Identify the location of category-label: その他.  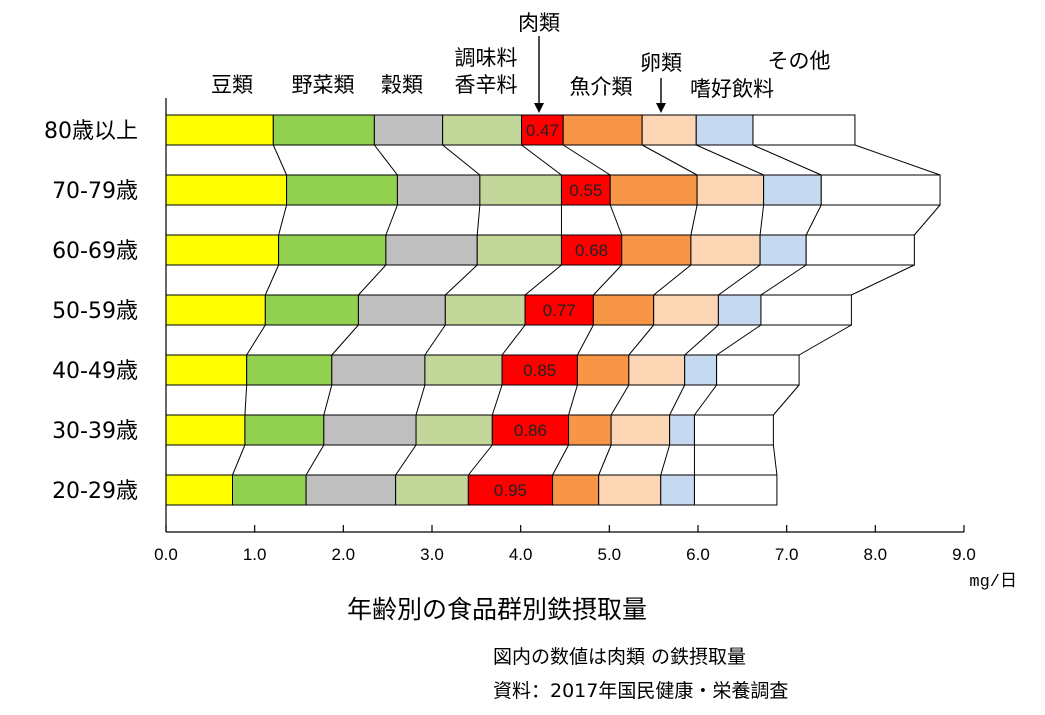
(799, 61).